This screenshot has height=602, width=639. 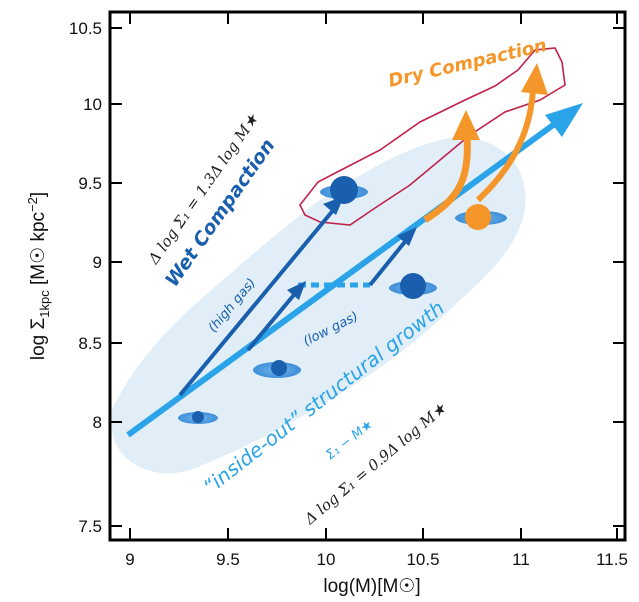 I want to click on x-tick-label: 10.5, so click(x=422, y=559).